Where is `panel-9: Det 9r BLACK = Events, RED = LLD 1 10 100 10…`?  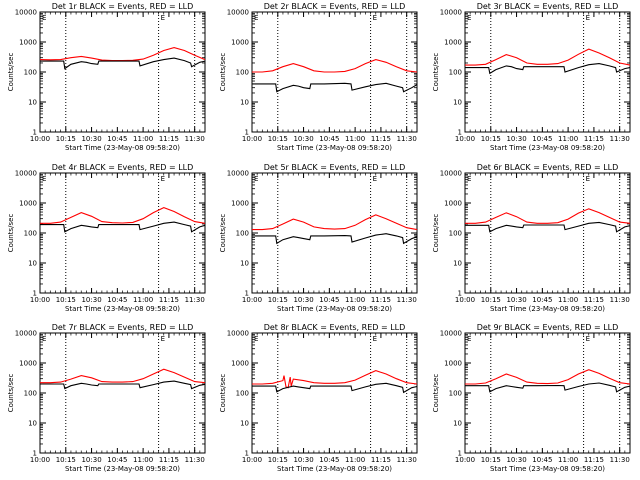 panel-9: Det 9r BLACK = Events, RED = LLD 1 10 100 10… is located at coordinates (531, 398).